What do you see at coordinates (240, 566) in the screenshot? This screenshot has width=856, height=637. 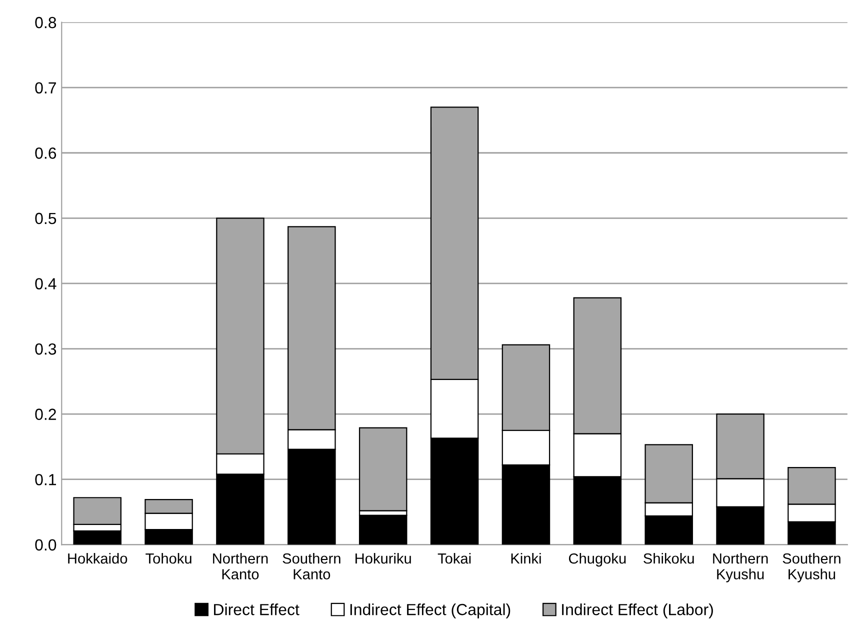 I see `x-tick-label: Northern Kanto` at bounding box center [240, 566].